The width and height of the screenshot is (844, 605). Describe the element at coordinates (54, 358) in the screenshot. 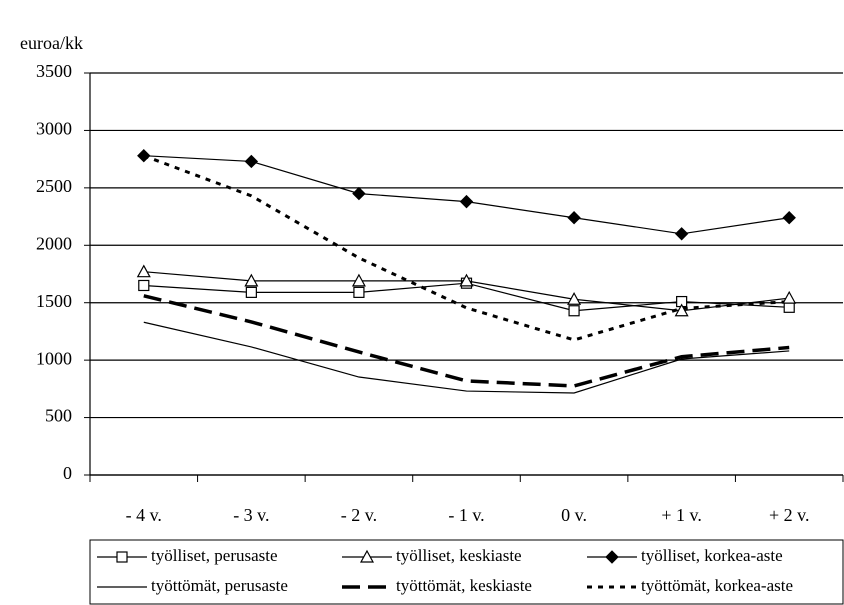

I see `y-tick-label: 1000` at that location.